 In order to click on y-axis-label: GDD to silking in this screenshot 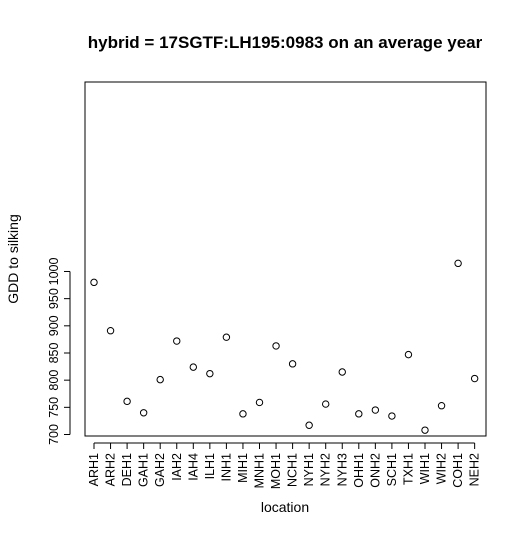, I will do `click(13, 258)`.